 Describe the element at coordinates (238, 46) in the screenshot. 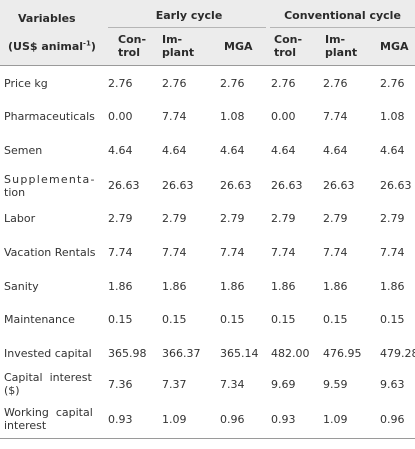

I see `col-header-early-mga: MGA` at that location.